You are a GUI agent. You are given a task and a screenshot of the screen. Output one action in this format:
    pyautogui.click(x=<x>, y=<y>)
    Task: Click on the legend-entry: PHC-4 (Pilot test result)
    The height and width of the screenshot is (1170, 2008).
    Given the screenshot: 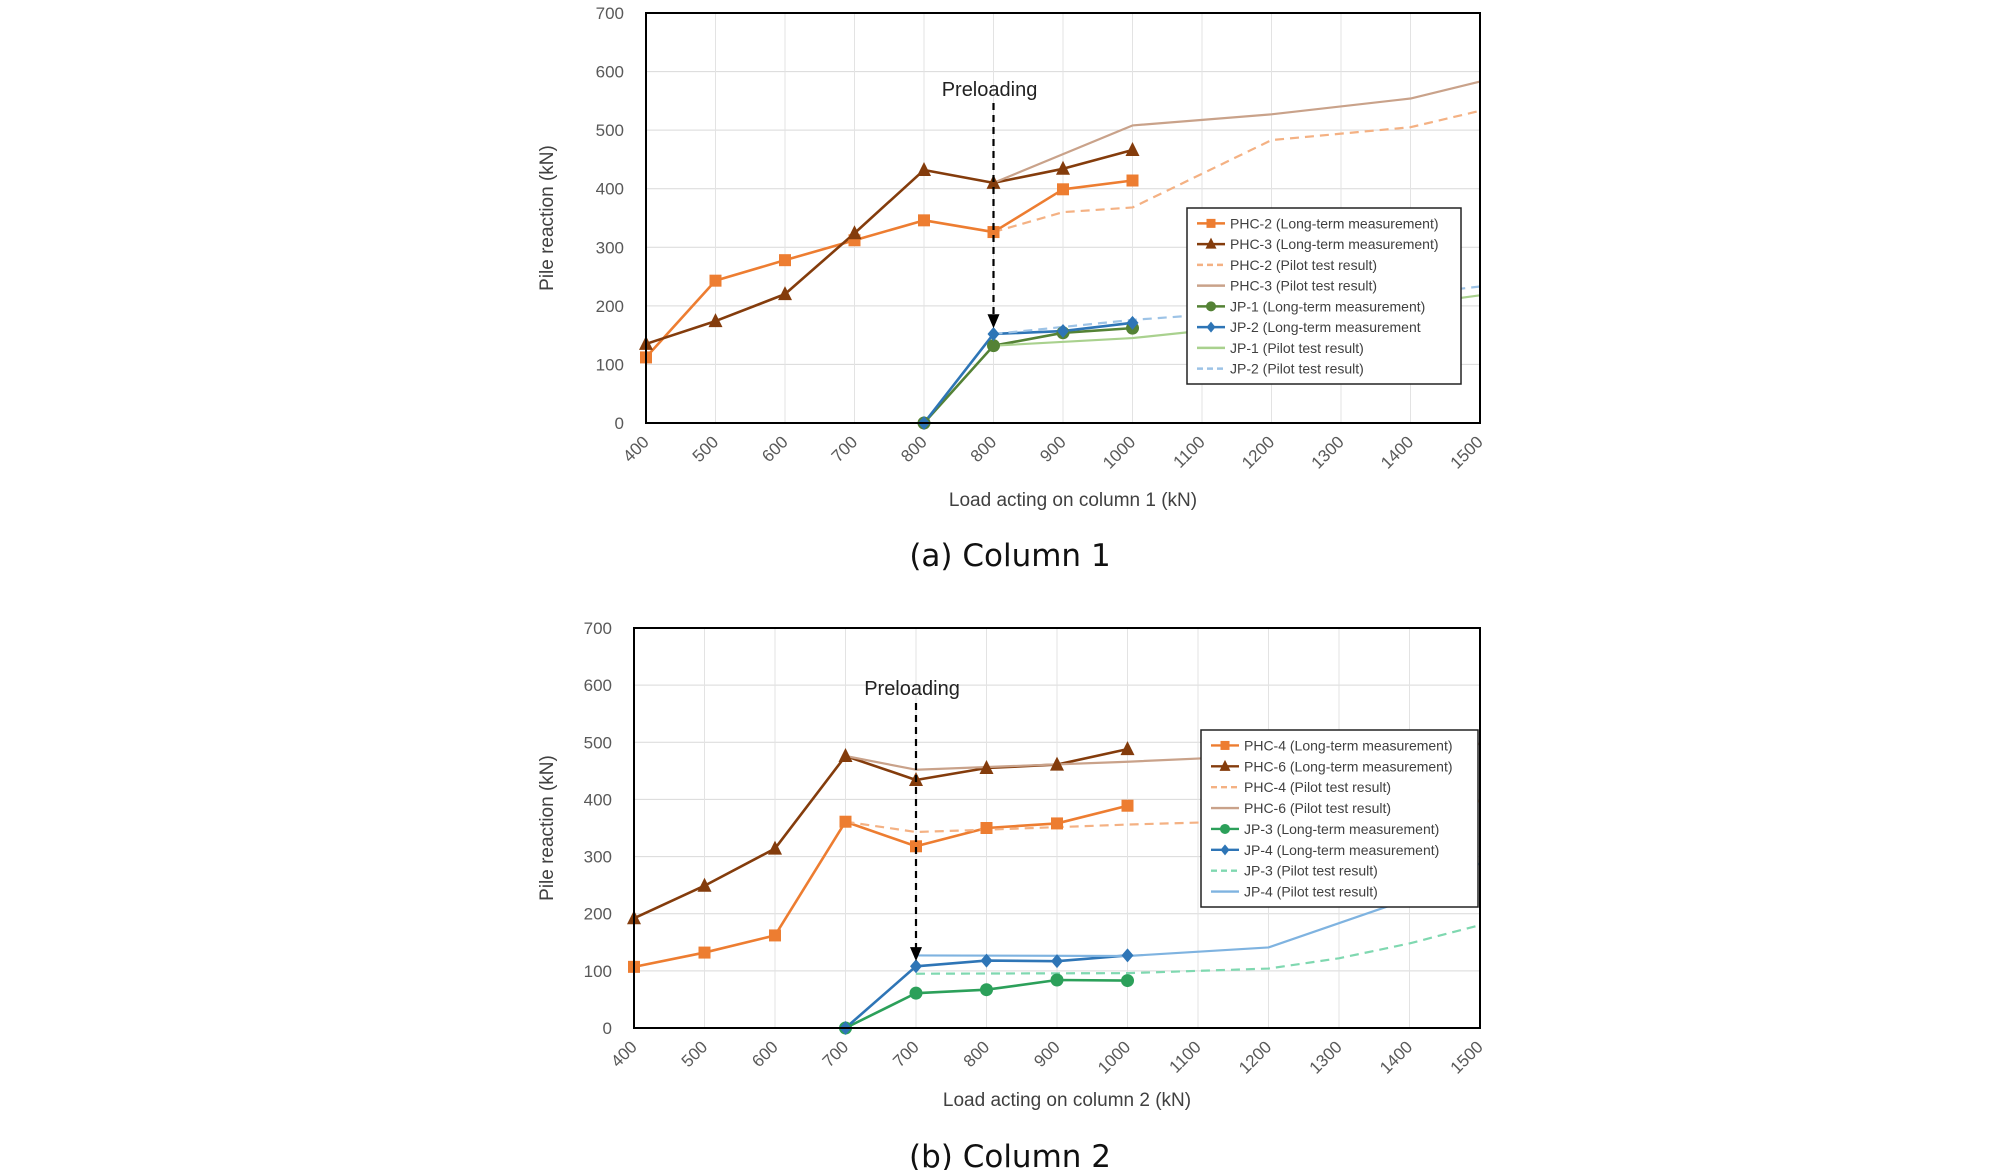 What is the action you would take?
    pyautogui.click(x=1317, y=787)
    